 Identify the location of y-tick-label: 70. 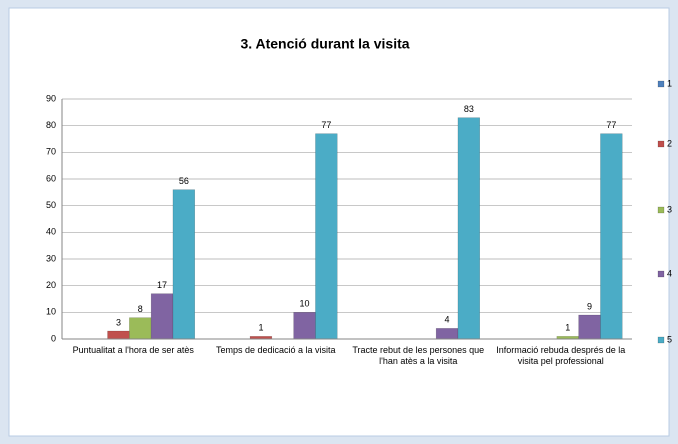
(51, 152).